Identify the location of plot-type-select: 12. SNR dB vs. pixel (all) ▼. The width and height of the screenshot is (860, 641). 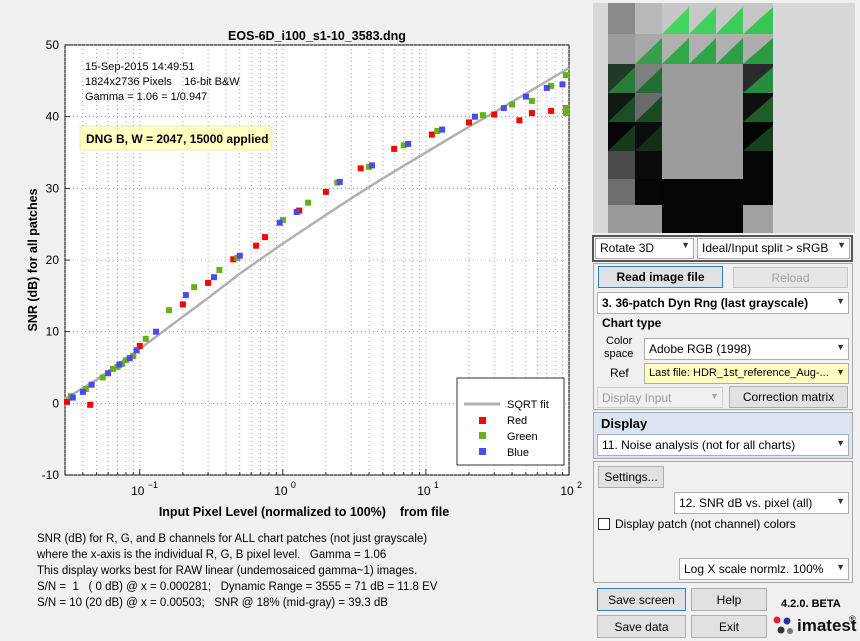
(761, 503).